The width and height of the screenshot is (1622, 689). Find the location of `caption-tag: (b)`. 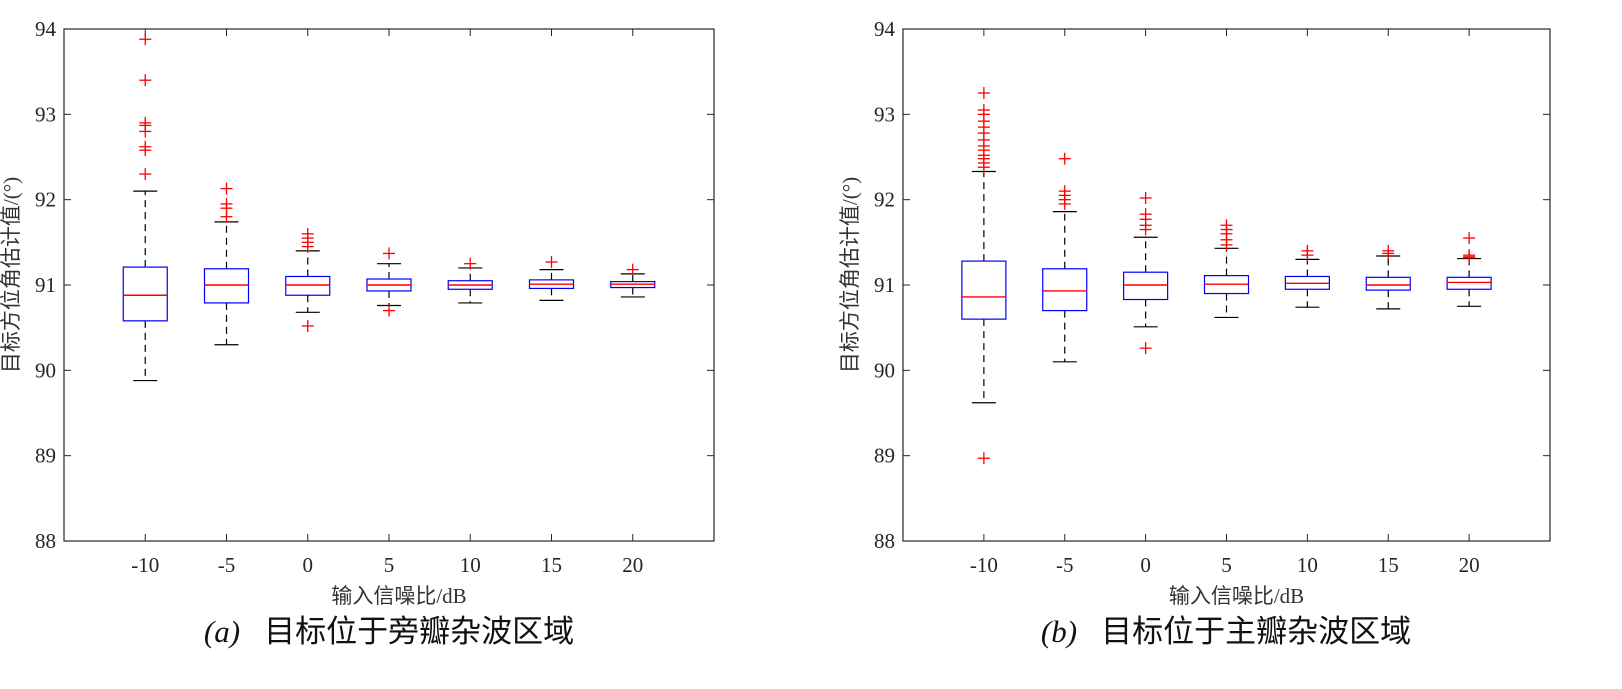

caption-tag: (b) is located at coordinates (1059, 631).